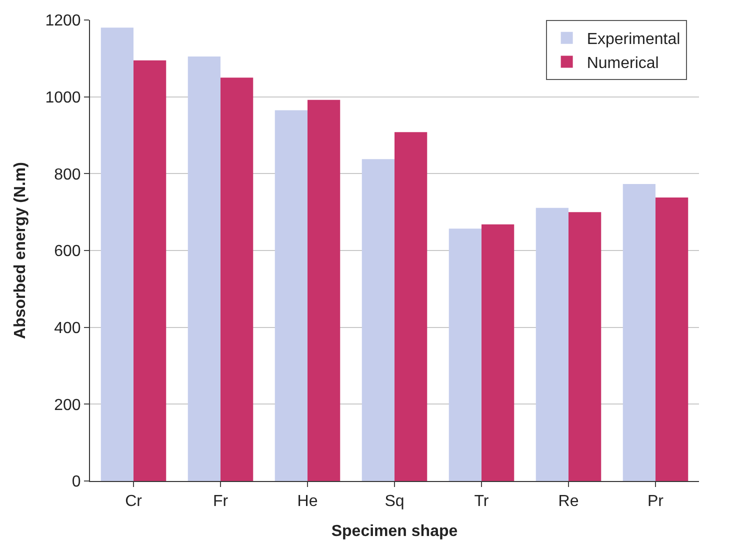 The image size is (729, 551). Describe the element at coordinates (67, 405) in the screenshot. I see `y-tick-label: 200` at that location.